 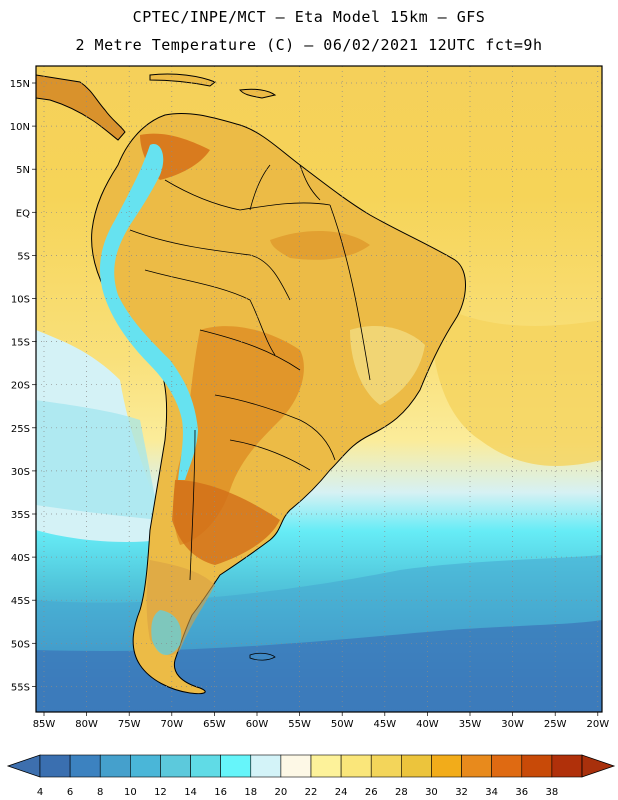 I want to click on colorbar-high-arrow, so click(x=598, y=766).